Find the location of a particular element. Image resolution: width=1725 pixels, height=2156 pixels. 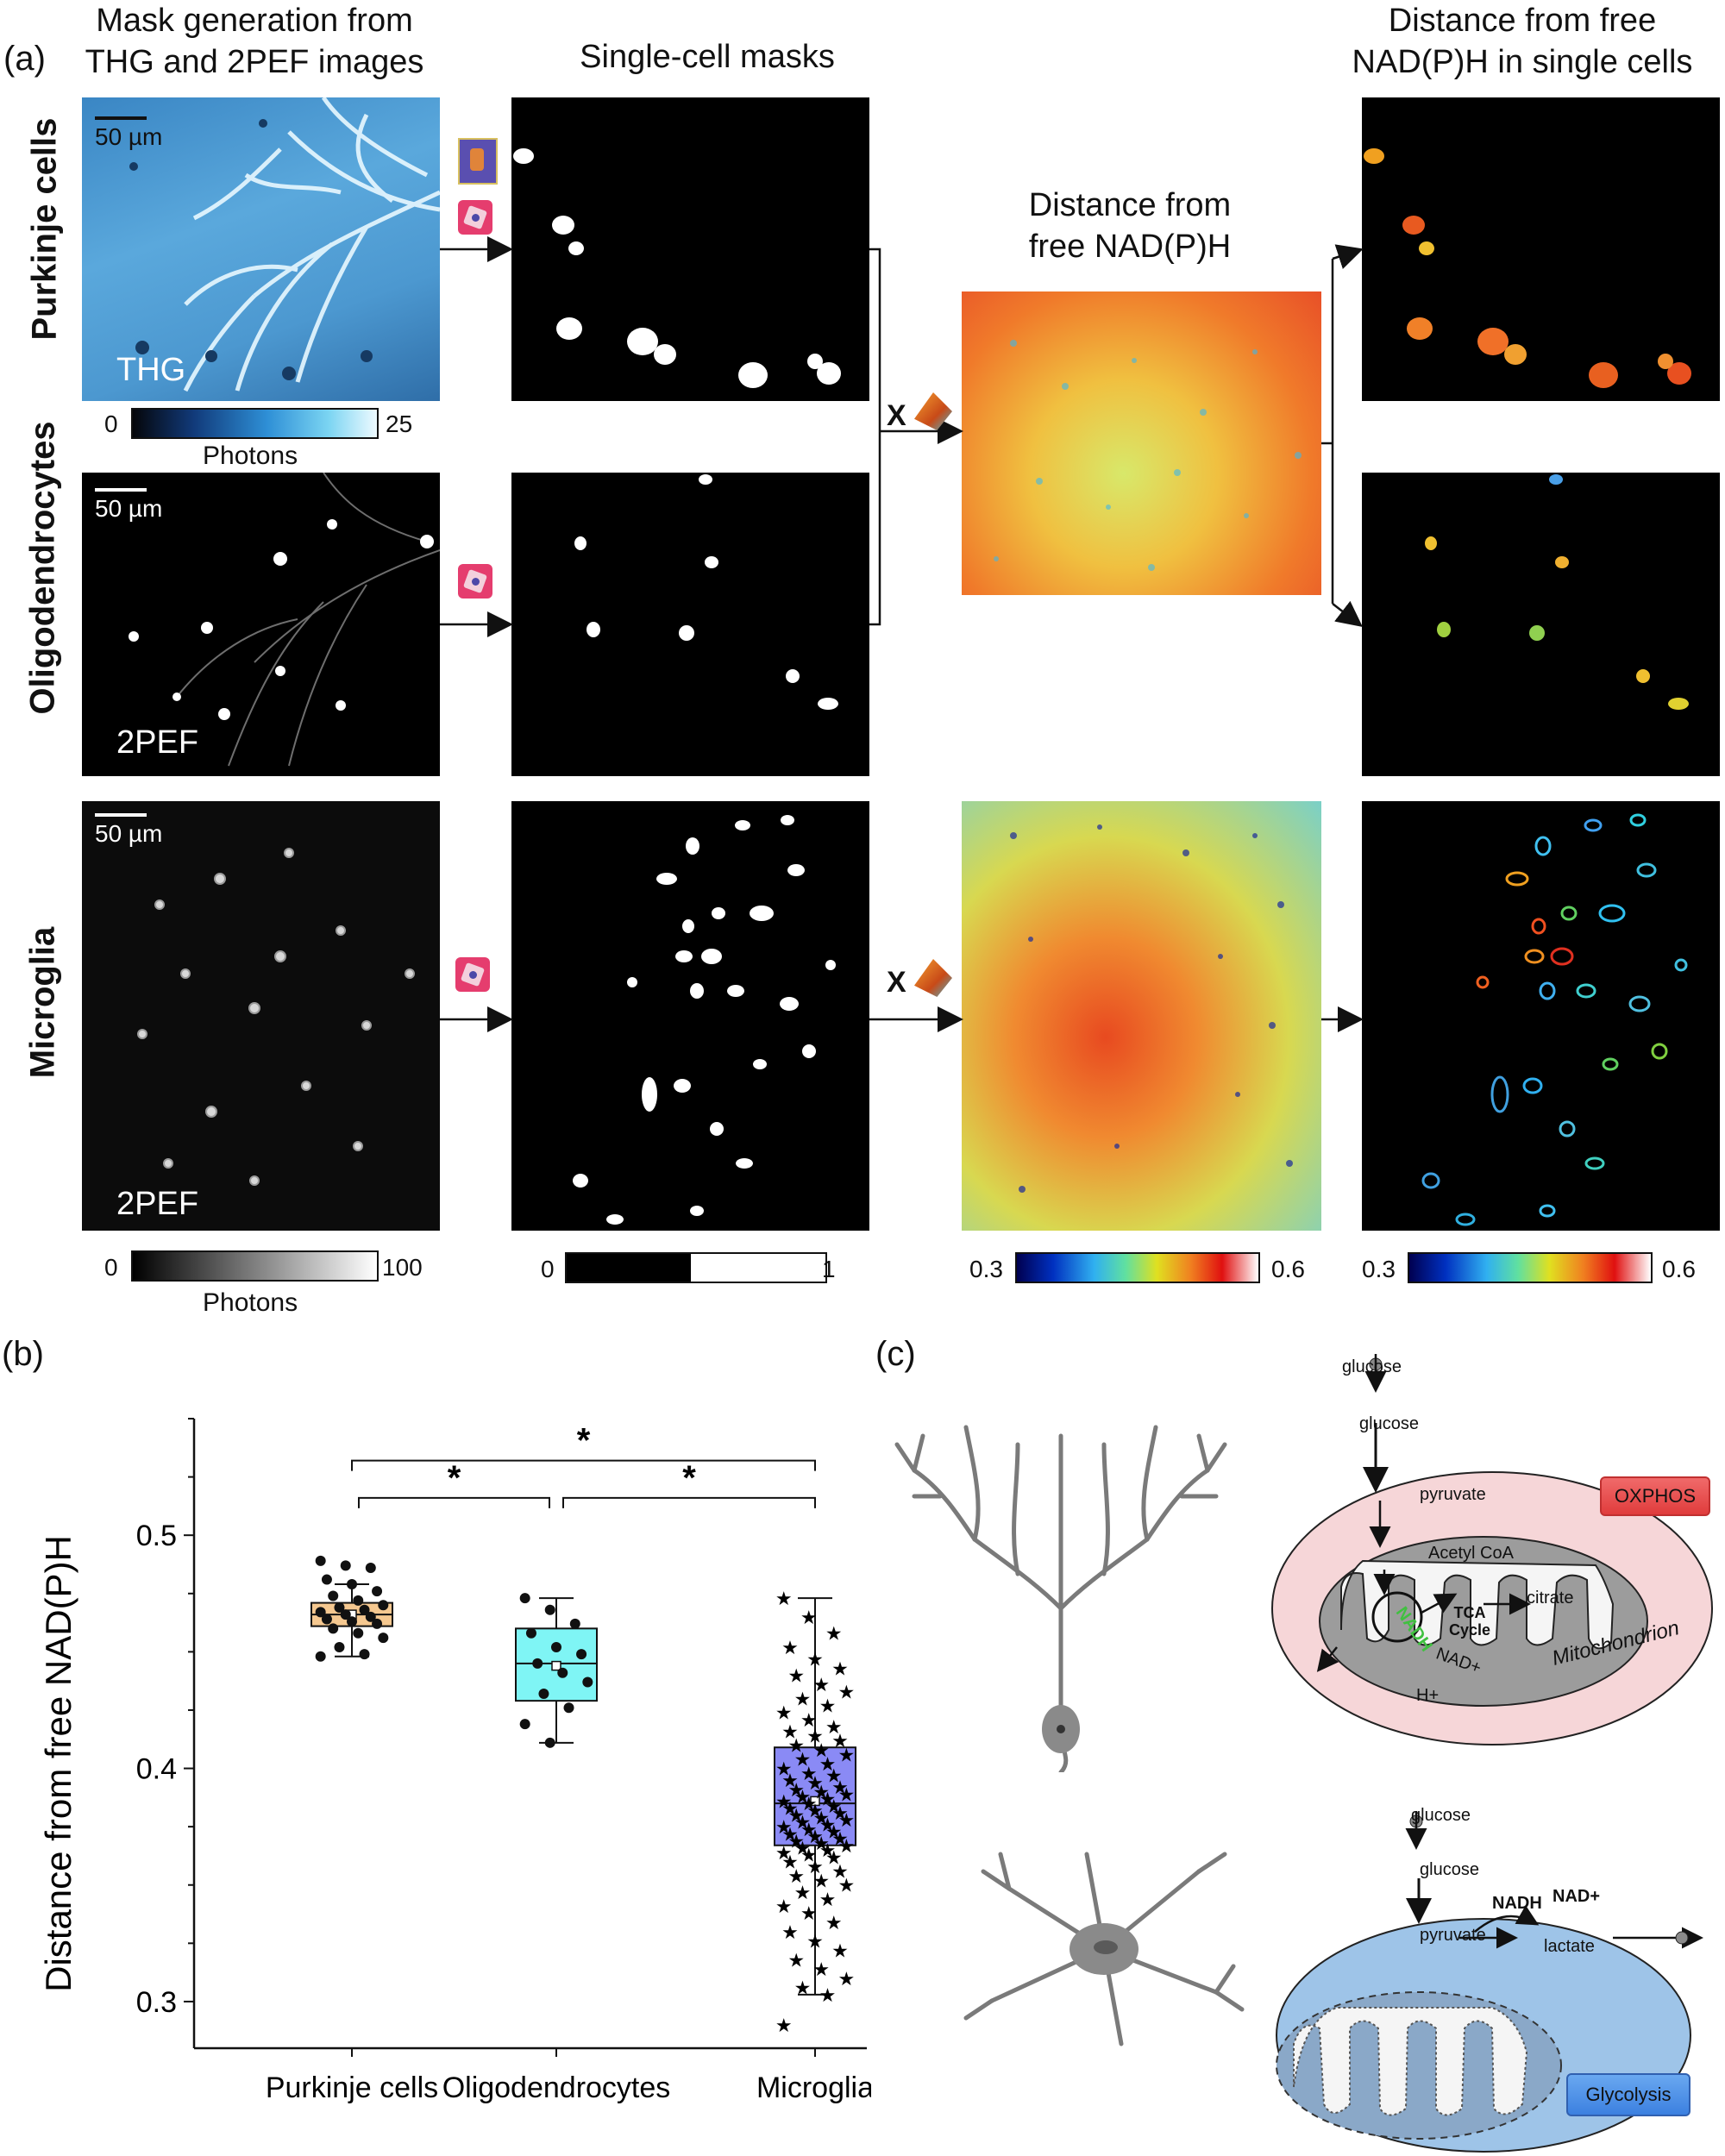

oligo-mask-image is located at coordinates (690, 624).